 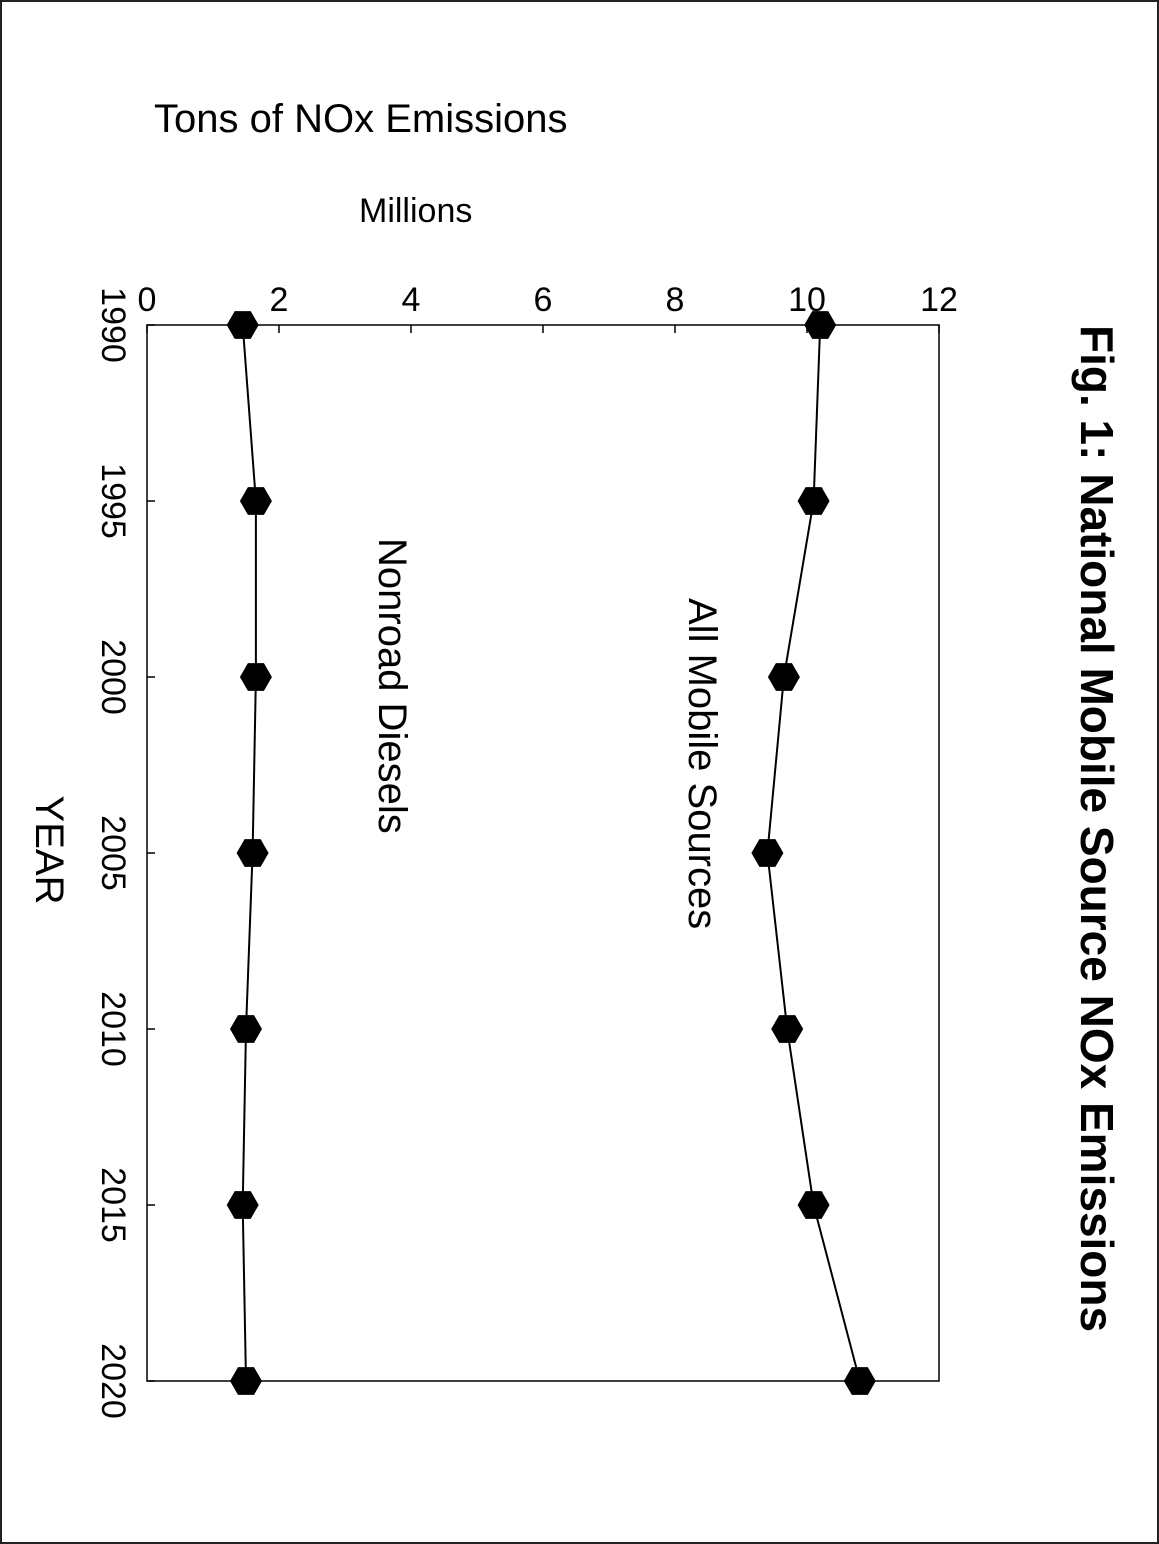 What do you see at coordinates (279, 300) in the screenshot?
I see `y-tick-label: 2` at bounding box center [279, 300].